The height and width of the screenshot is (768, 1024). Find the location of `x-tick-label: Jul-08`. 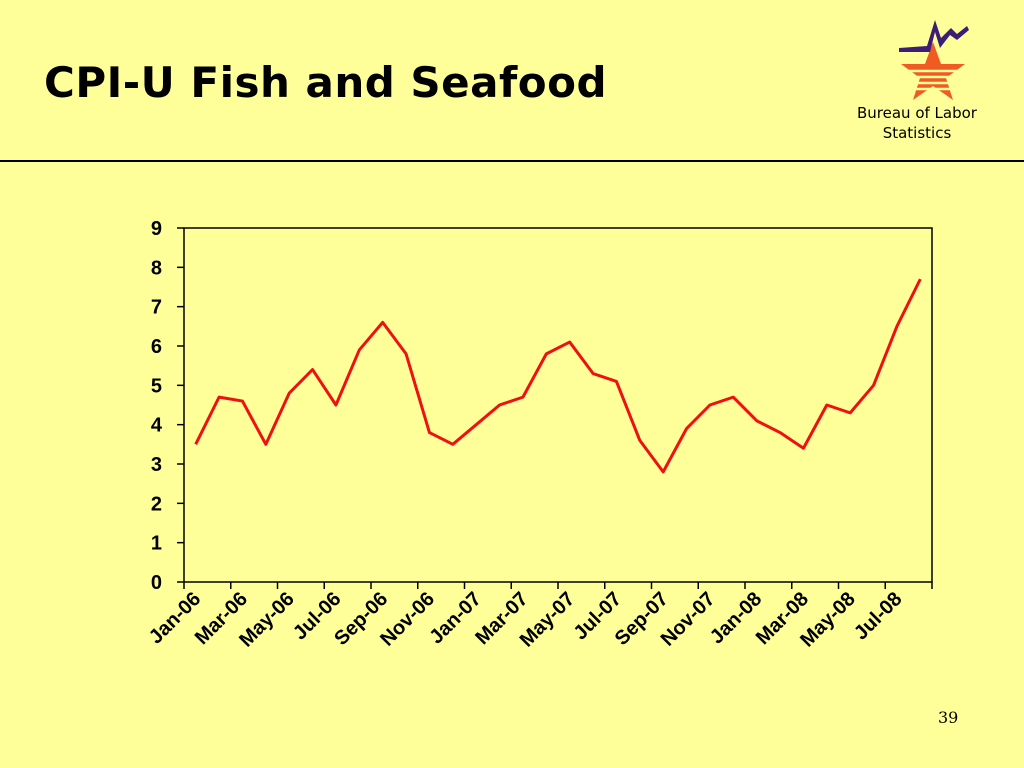

x-tick-label: Jul-08 is located at coordinates (878, 616).